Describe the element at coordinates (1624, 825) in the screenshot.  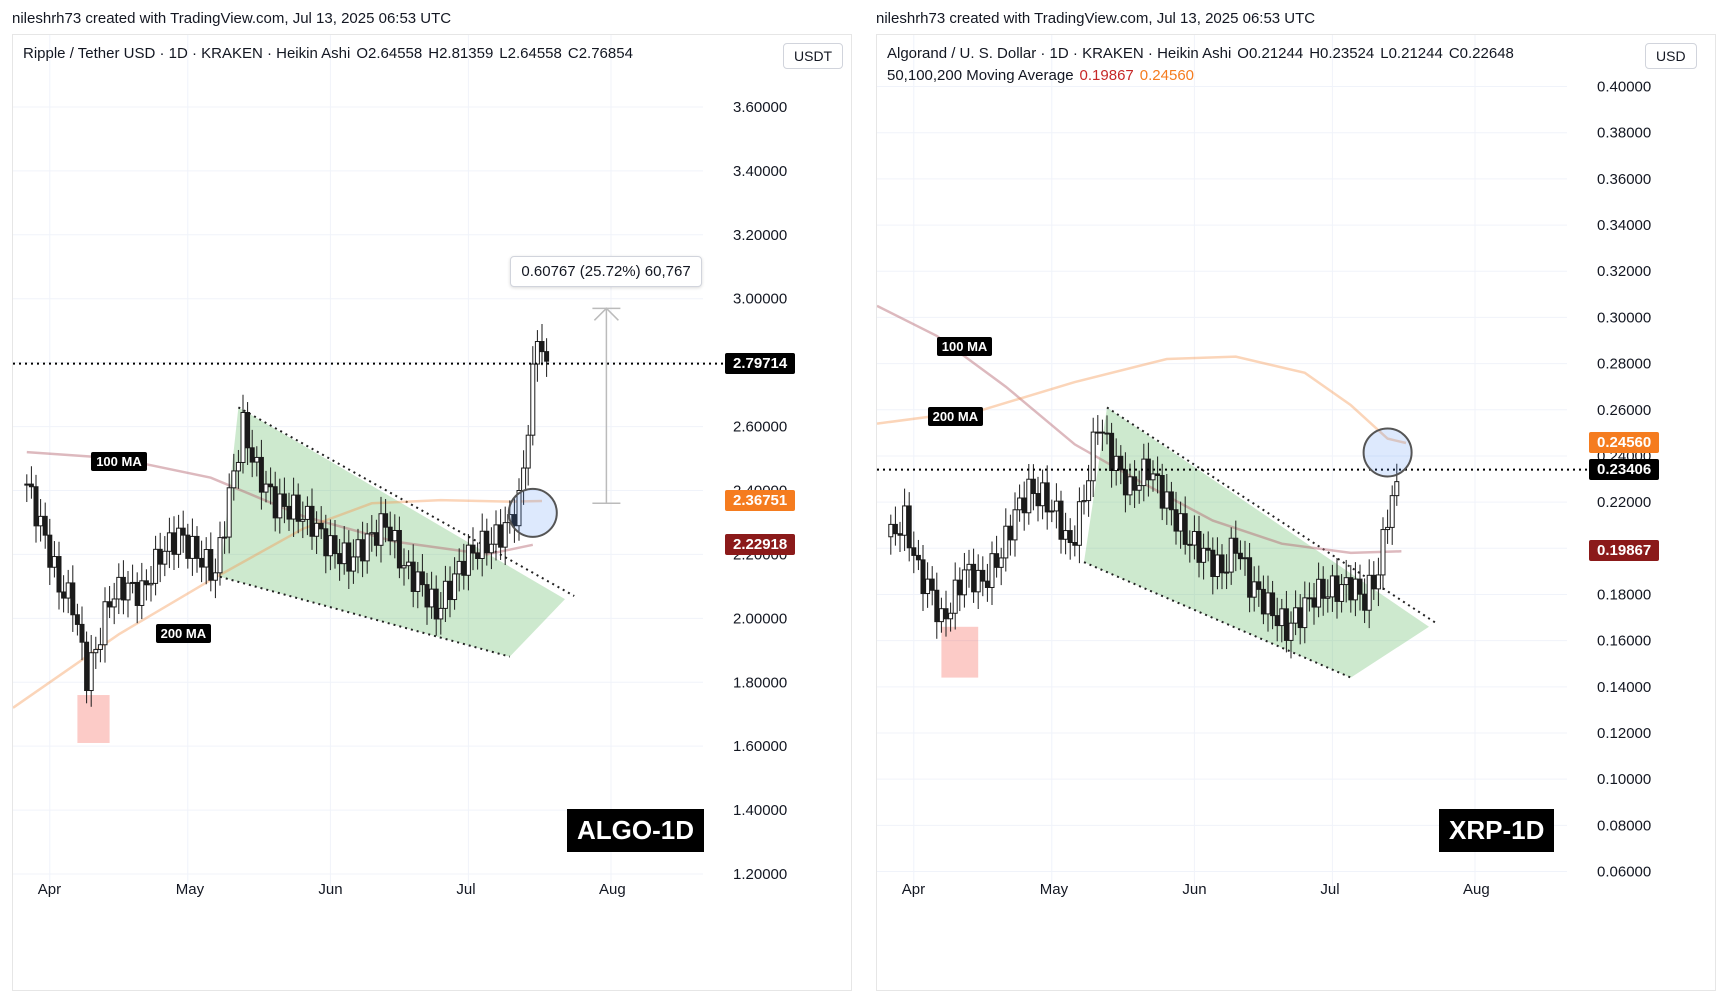
I see `y-tick-label: 0.08000` at that location.